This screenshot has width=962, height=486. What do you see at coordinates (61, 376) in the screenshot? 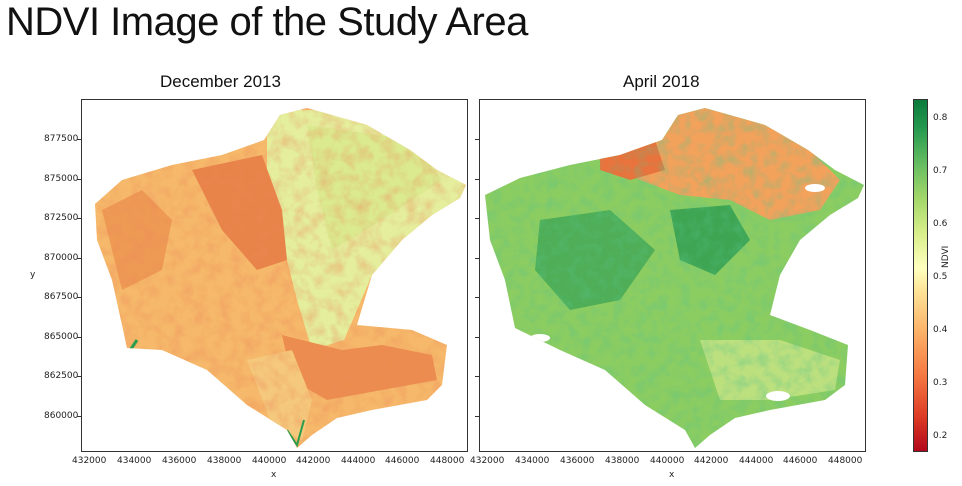
I see `y-tick-label: 862500` at bounding box center [61, 376].